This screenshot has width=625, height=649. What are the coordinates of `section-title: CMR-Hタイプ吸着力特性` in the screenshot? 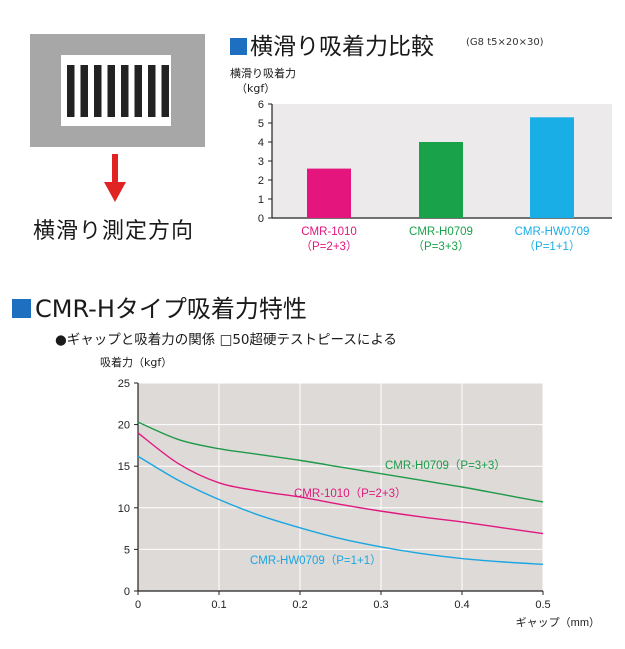 It's located at (159, 306).